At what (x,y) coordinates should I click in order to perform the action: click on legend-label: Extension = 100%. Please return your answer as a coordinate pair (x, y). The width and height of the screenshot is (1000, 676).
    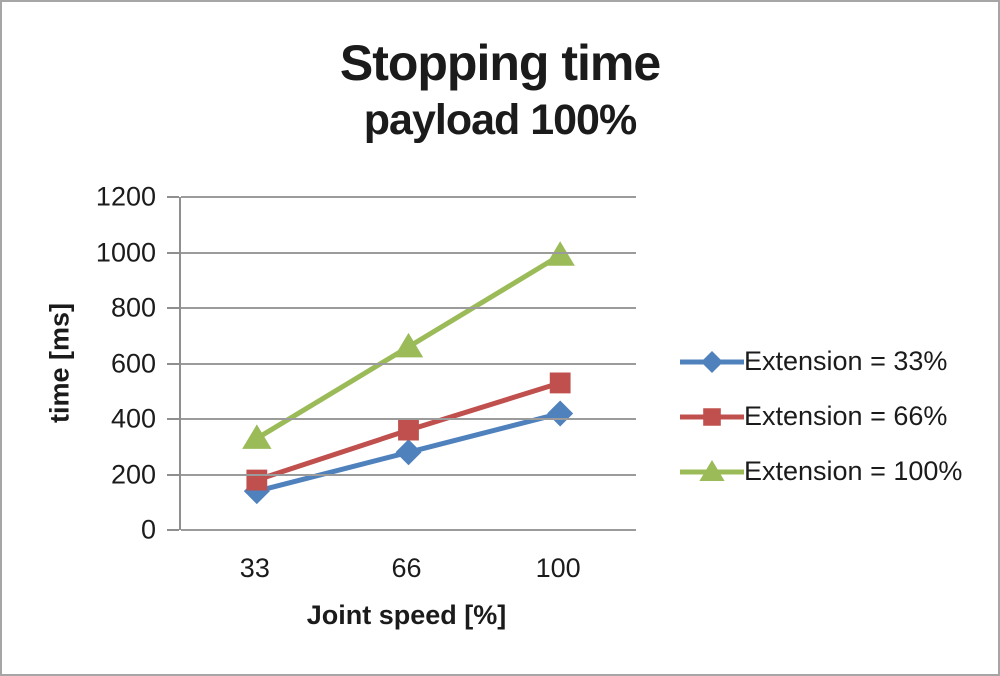
    Looking at the image, I should click on (853, 471).